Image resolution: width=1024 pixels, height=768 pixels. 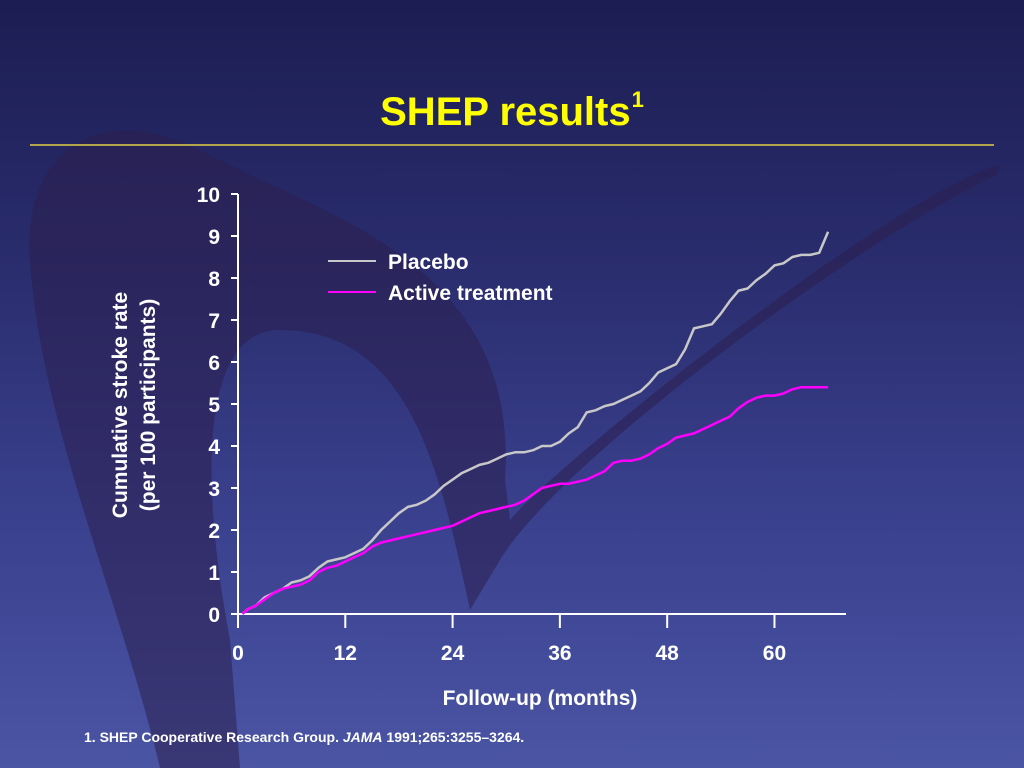 What do you see at coordinates (362, 737) in the screenshot?
I see `footnote-journal: JAMA` at bounding box center [362, 737].